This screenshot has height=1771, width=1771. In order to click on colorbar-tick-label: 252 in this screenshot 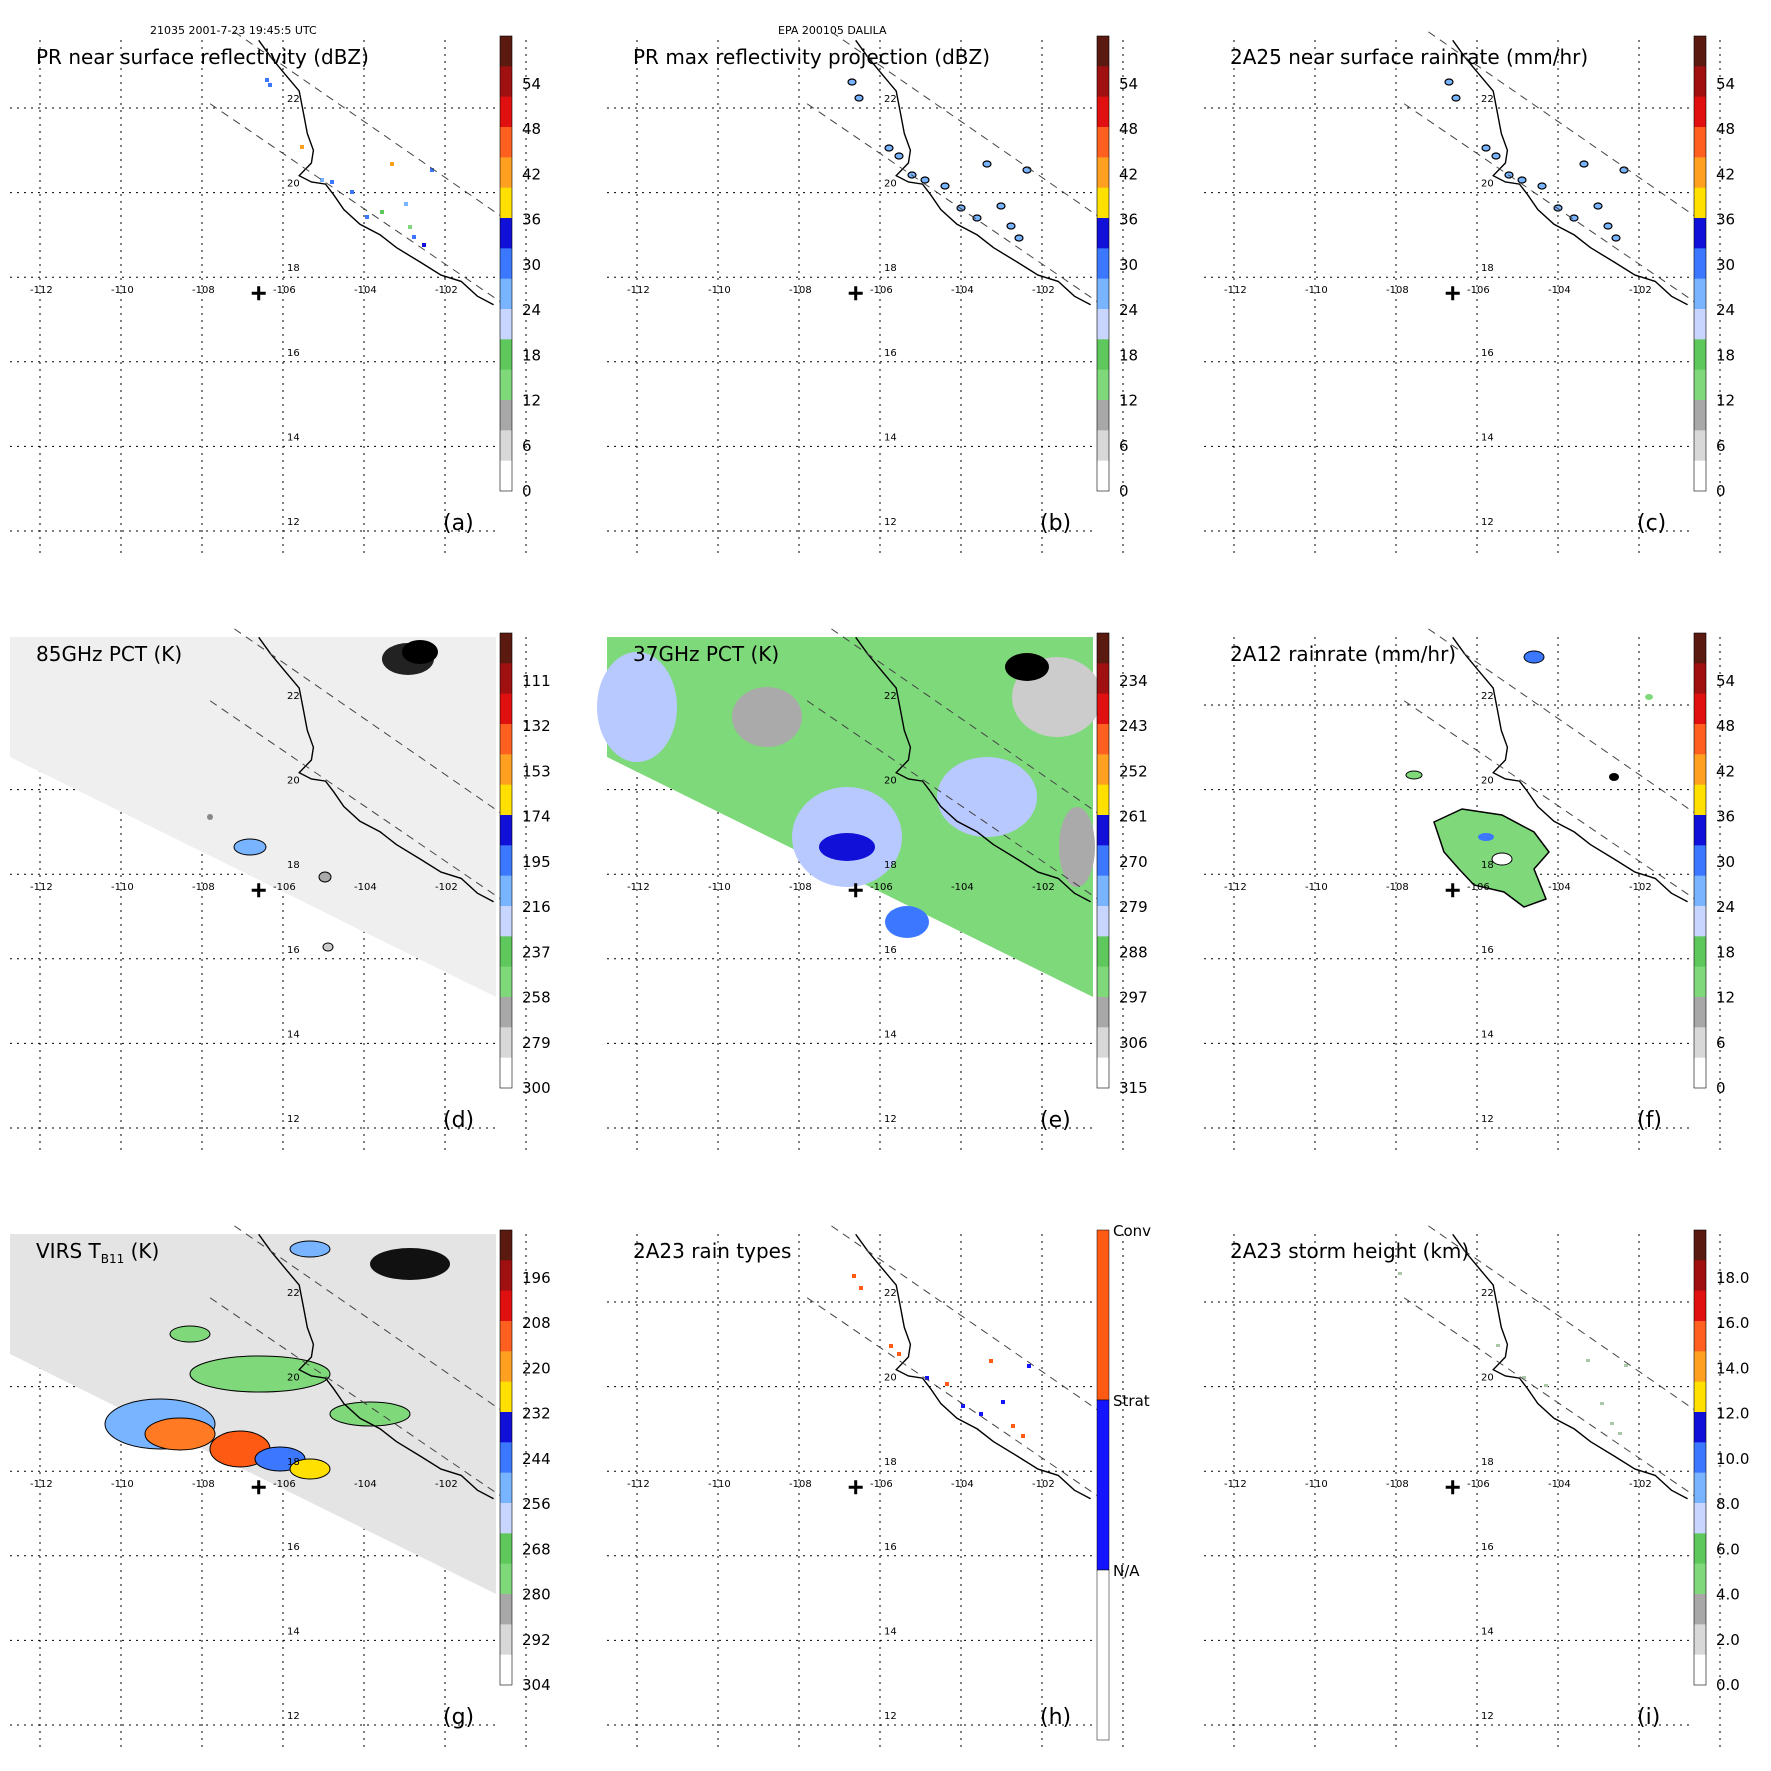, I will do `click(1133, 771)`.